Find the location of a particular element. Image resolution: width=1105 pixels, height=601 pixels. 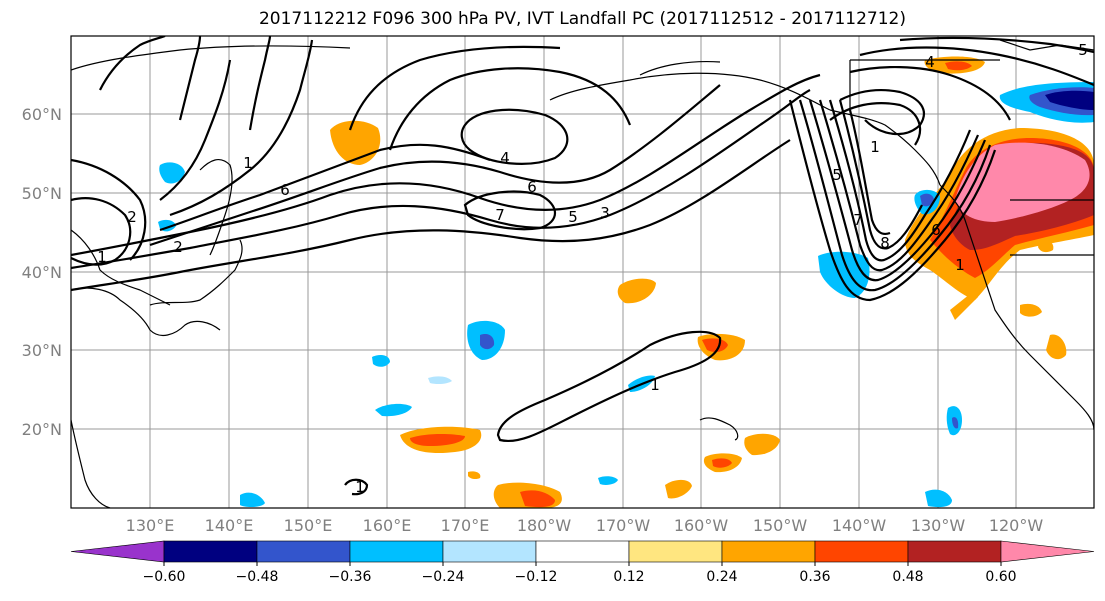

lon-label: 120°W is located at coordinates (1016, 525).